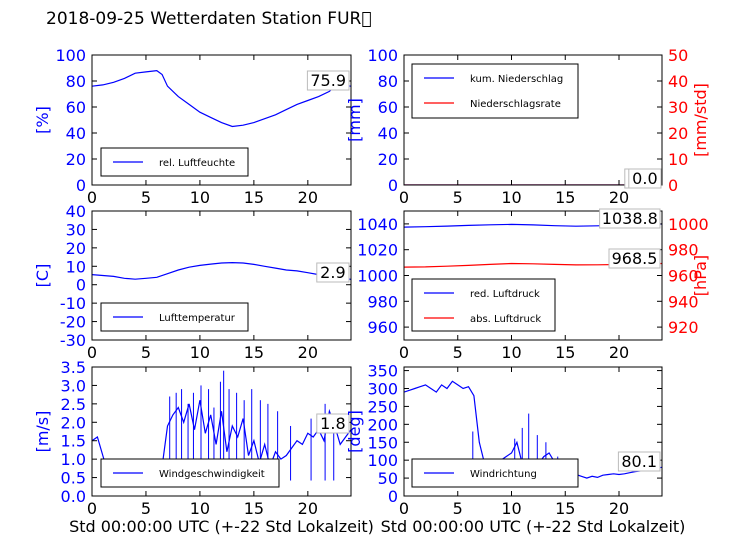  I want to click on y-tick-label: 1040, so click(377, 224).